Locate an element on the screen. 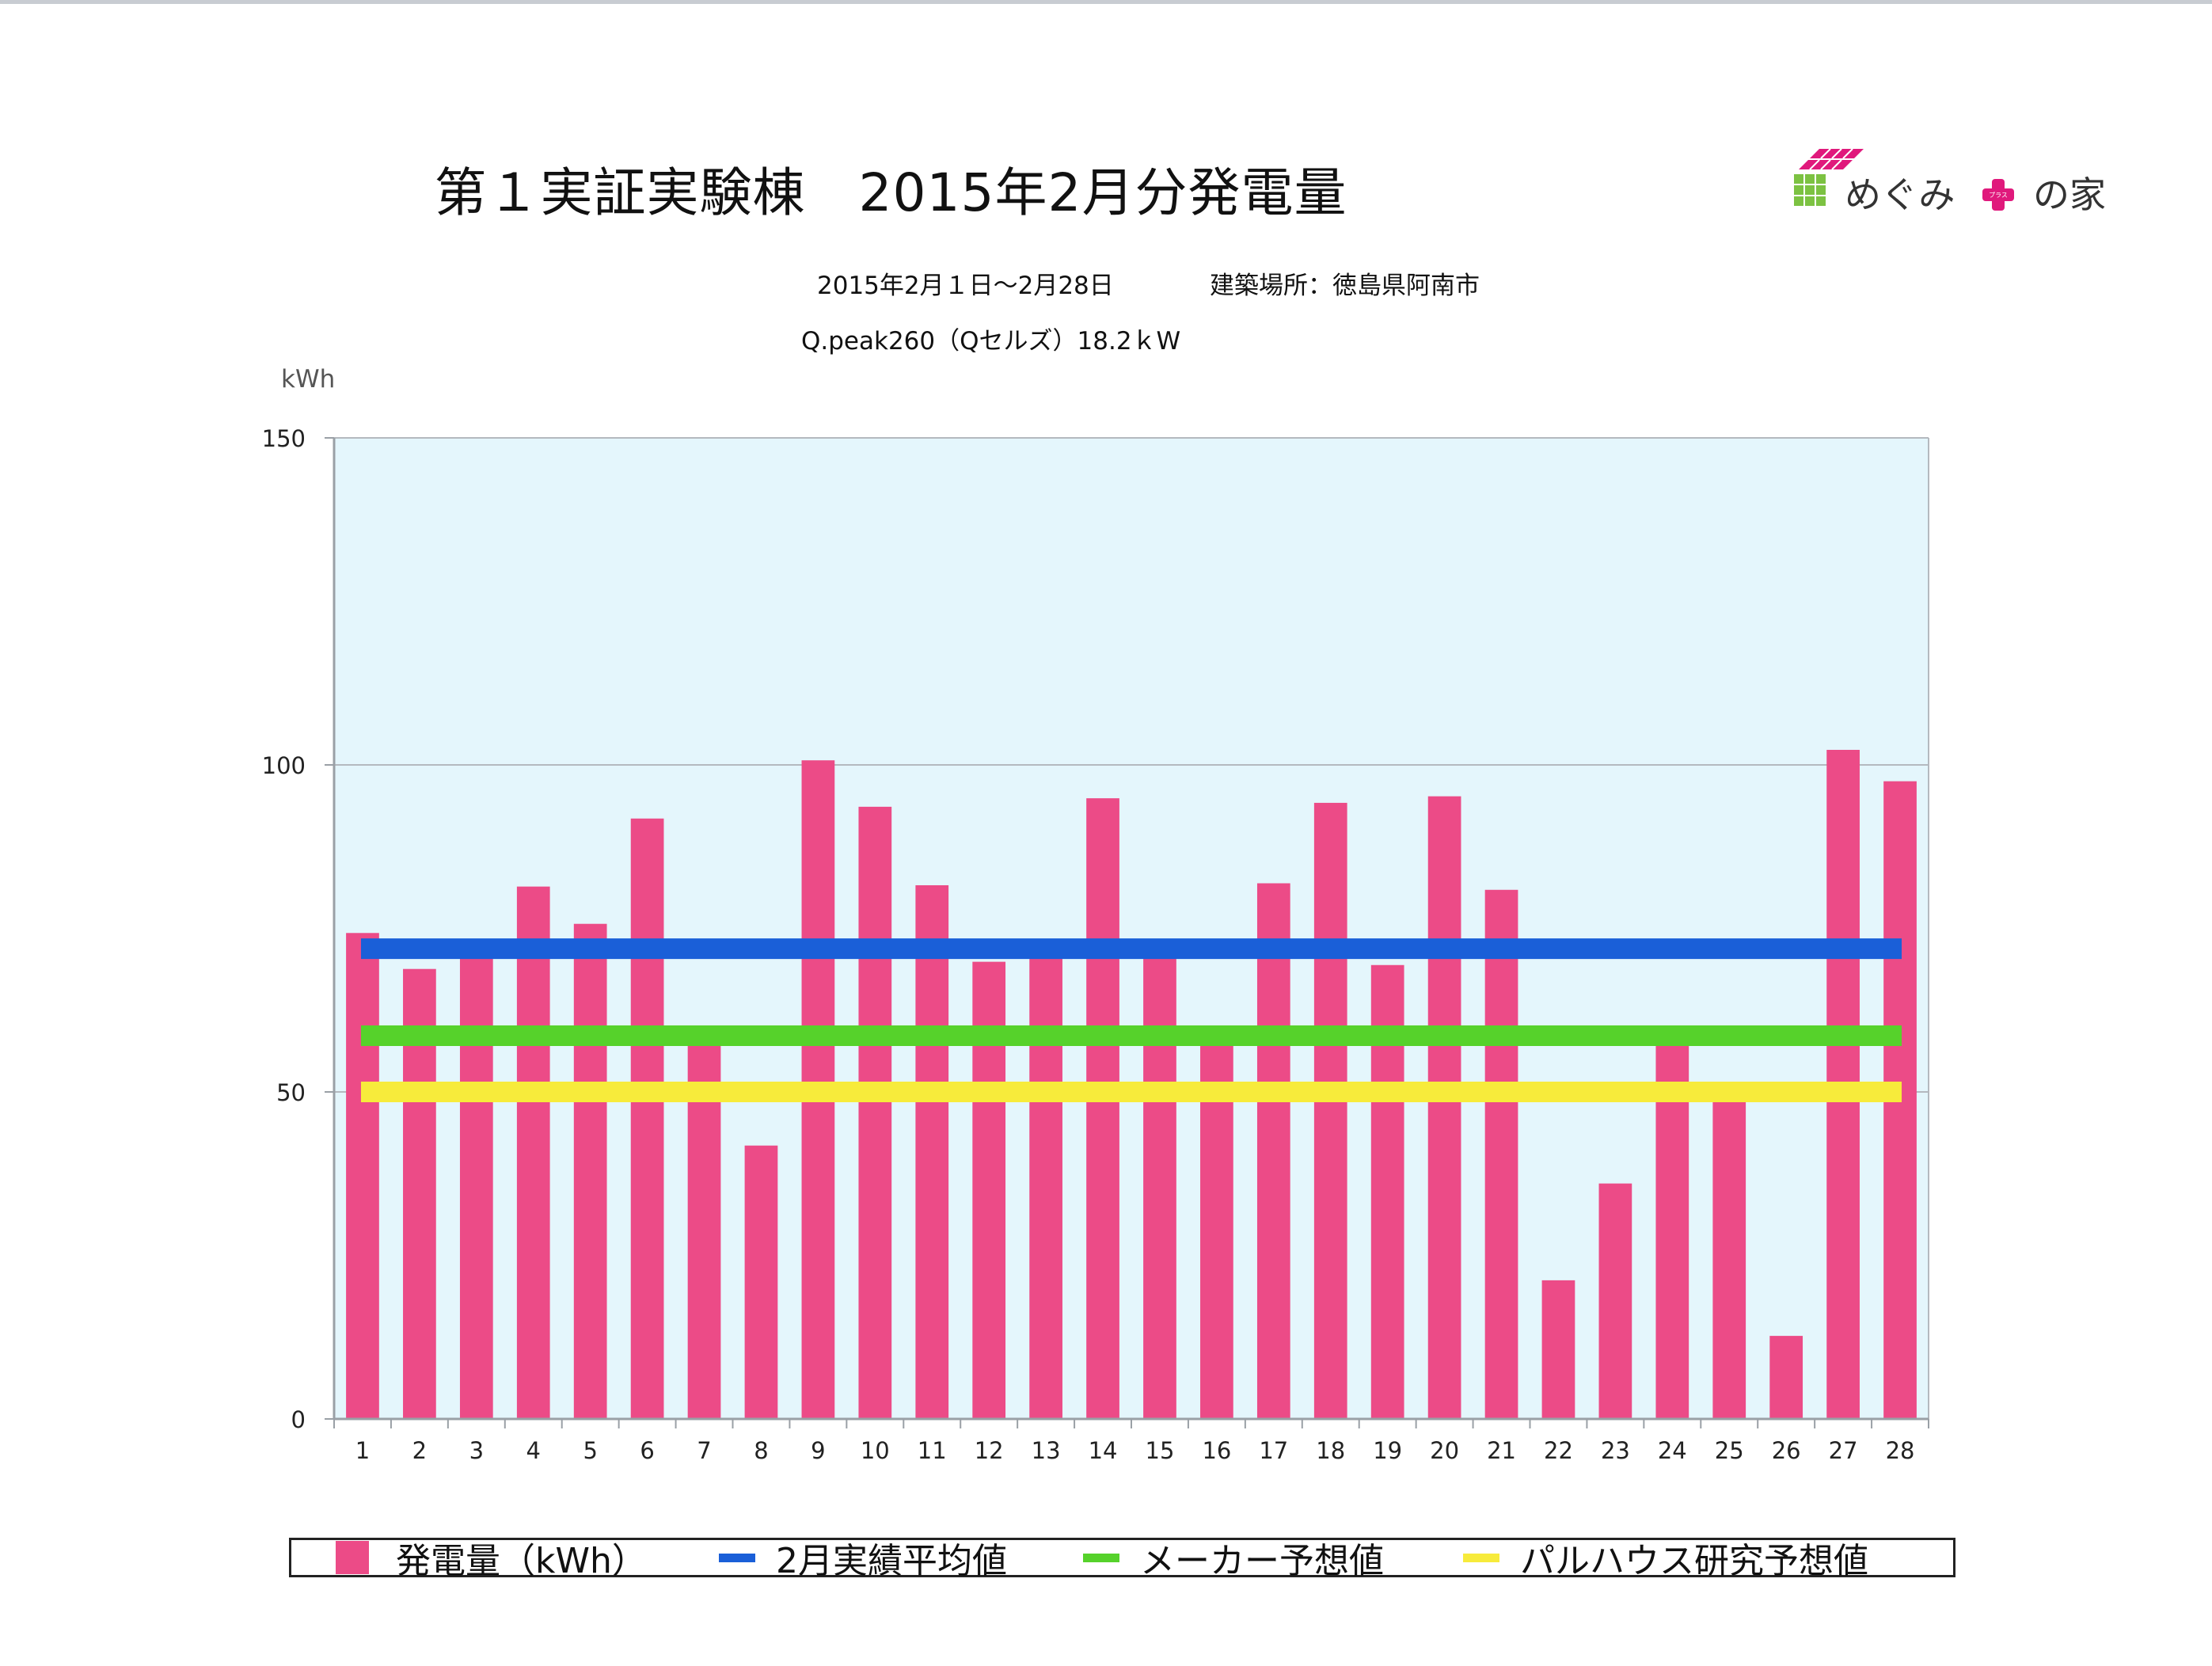 The height and width of the screenshot is (1666, 2212). legend-swatch-average is located at coordinates (737, 1557).